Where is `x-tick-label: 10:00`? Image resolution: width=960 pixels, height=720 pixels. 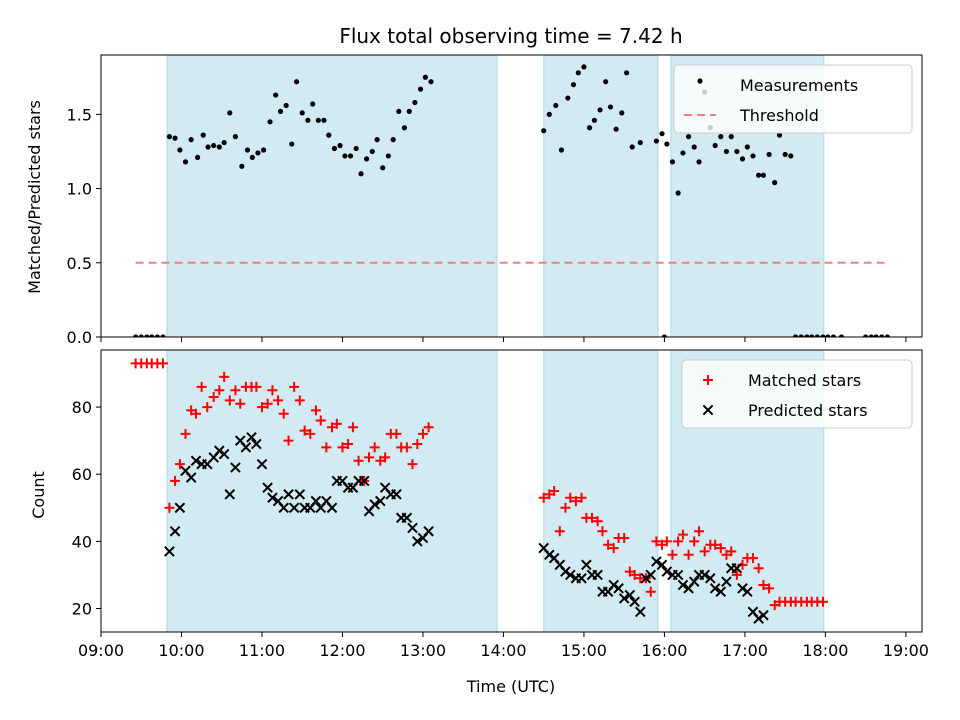 x-tick-label: 10:00 is located at coordinates (181, 650).